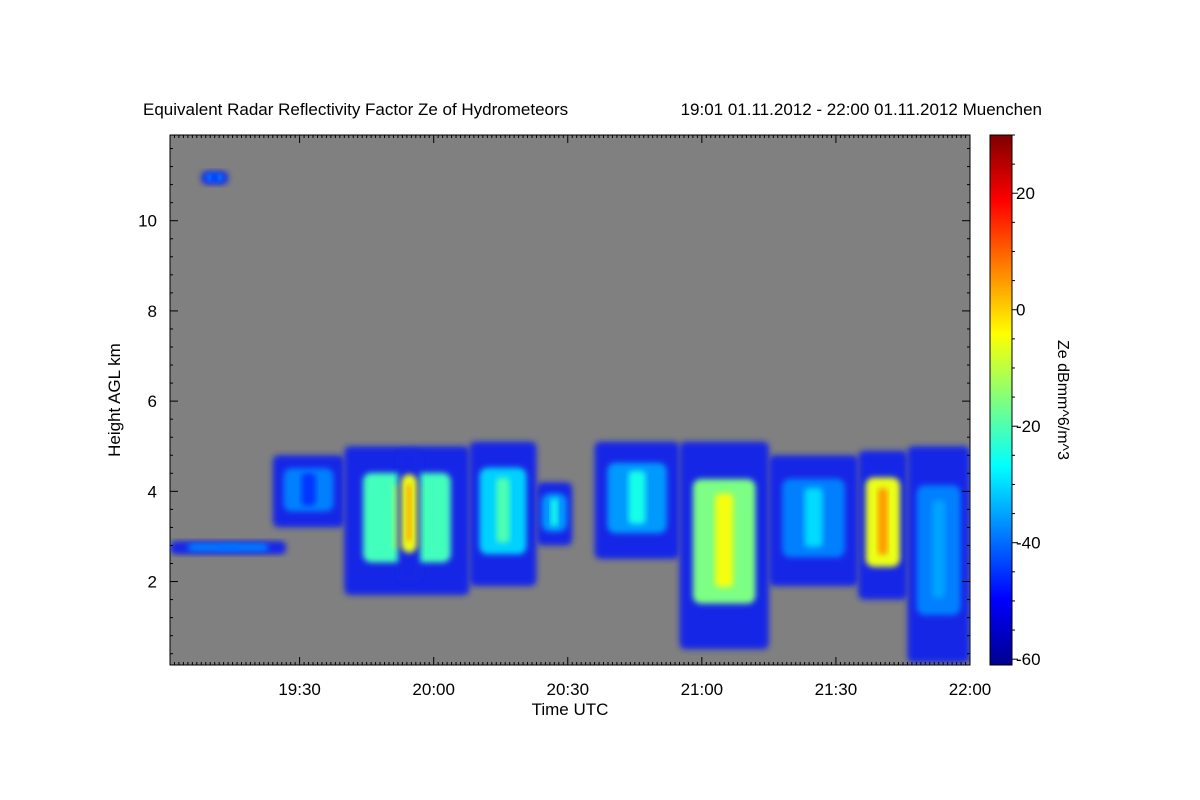 The height and width of the screenshot is (800, 1200). Describe the element at coordinates (1062, 400) in the screenshot. I see `colorbar-label: Ze dBmm^6/m^3` at that location.